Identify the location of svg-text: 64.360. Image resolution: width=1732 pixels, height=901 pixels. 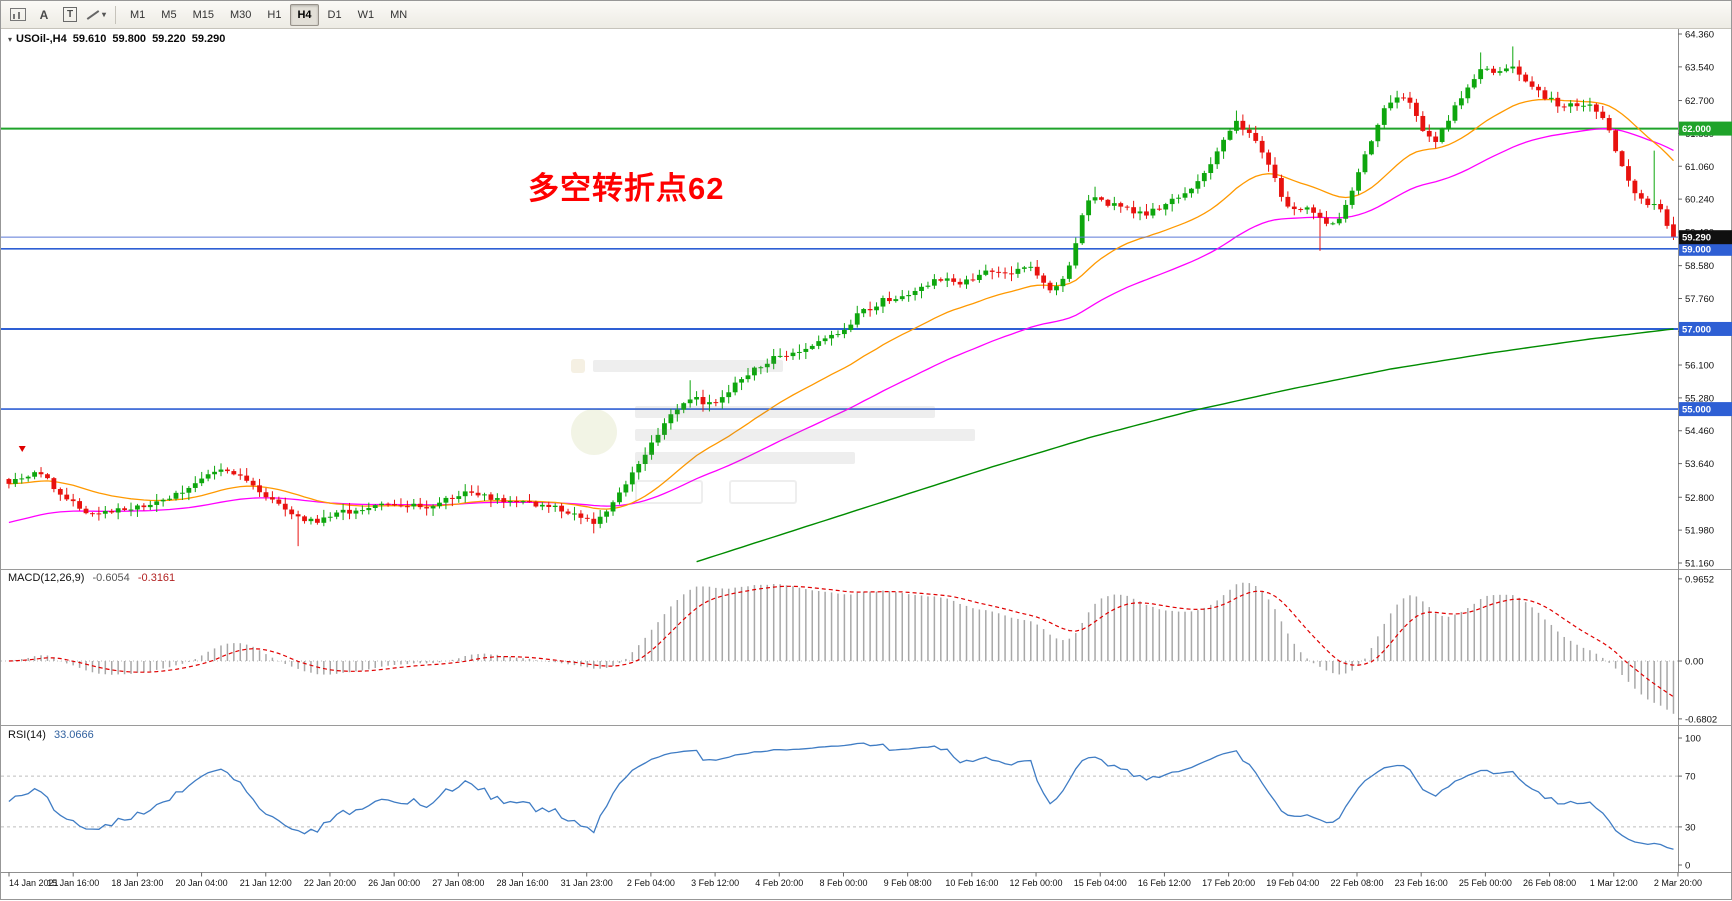
(1699, 35).